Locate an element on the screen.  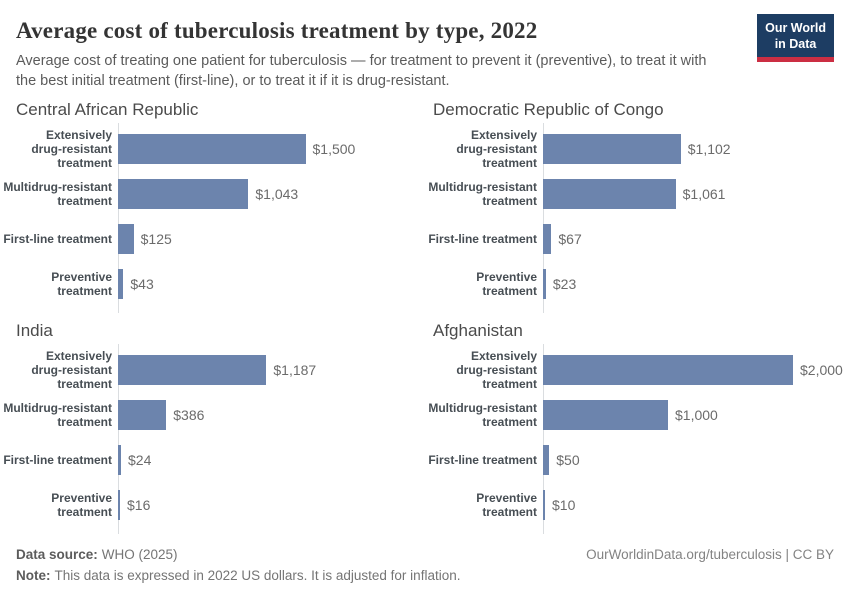
note-label: Note: is located at coordinates (33, 576).